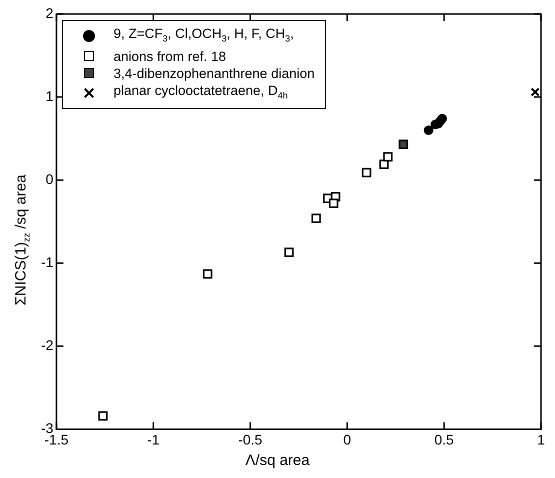 The width and height of the screenshot is (555, 478). Describe the element at coordinates (277, 460) in the screenshot. I see `x-axis-title: Λ/sq area` at that location.